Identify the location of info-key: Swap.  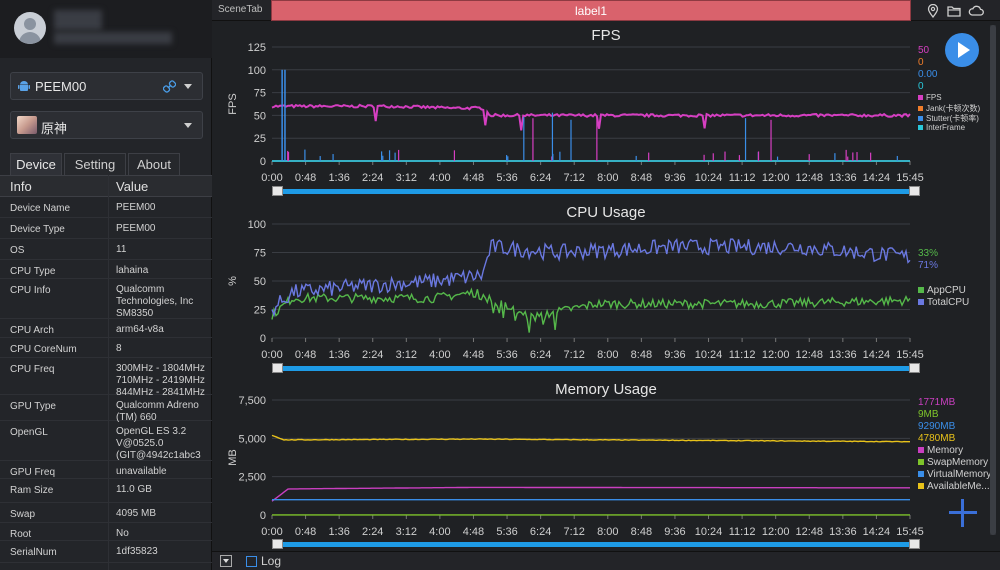
(23, 514).